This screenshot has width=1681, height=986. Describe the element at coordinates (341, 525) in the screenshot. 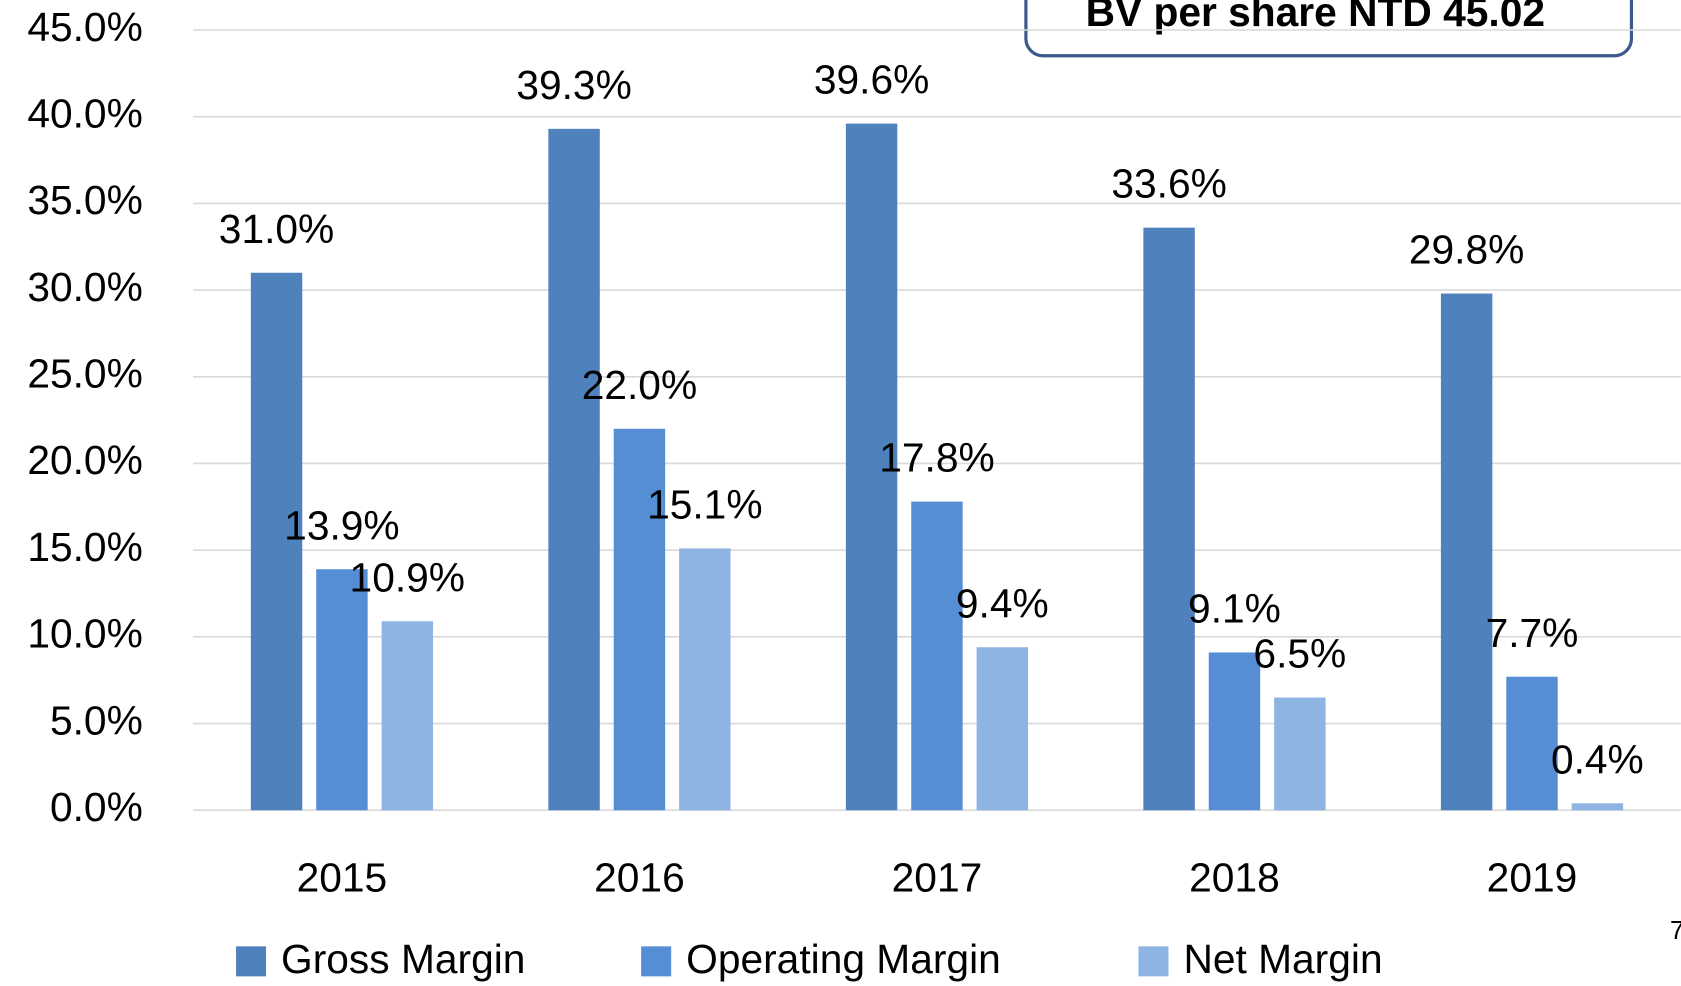

I see `data-label: 13.9%` at that location.